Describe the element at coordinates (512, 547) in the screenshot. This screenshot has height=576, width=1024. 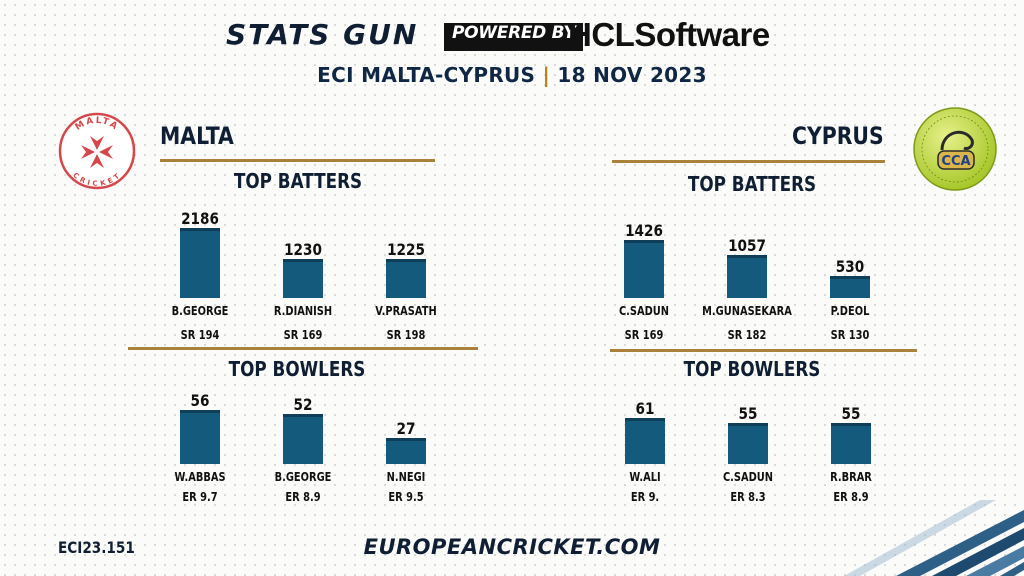
I see `website-url: EUROPEANCRICKET.COM` at that location.